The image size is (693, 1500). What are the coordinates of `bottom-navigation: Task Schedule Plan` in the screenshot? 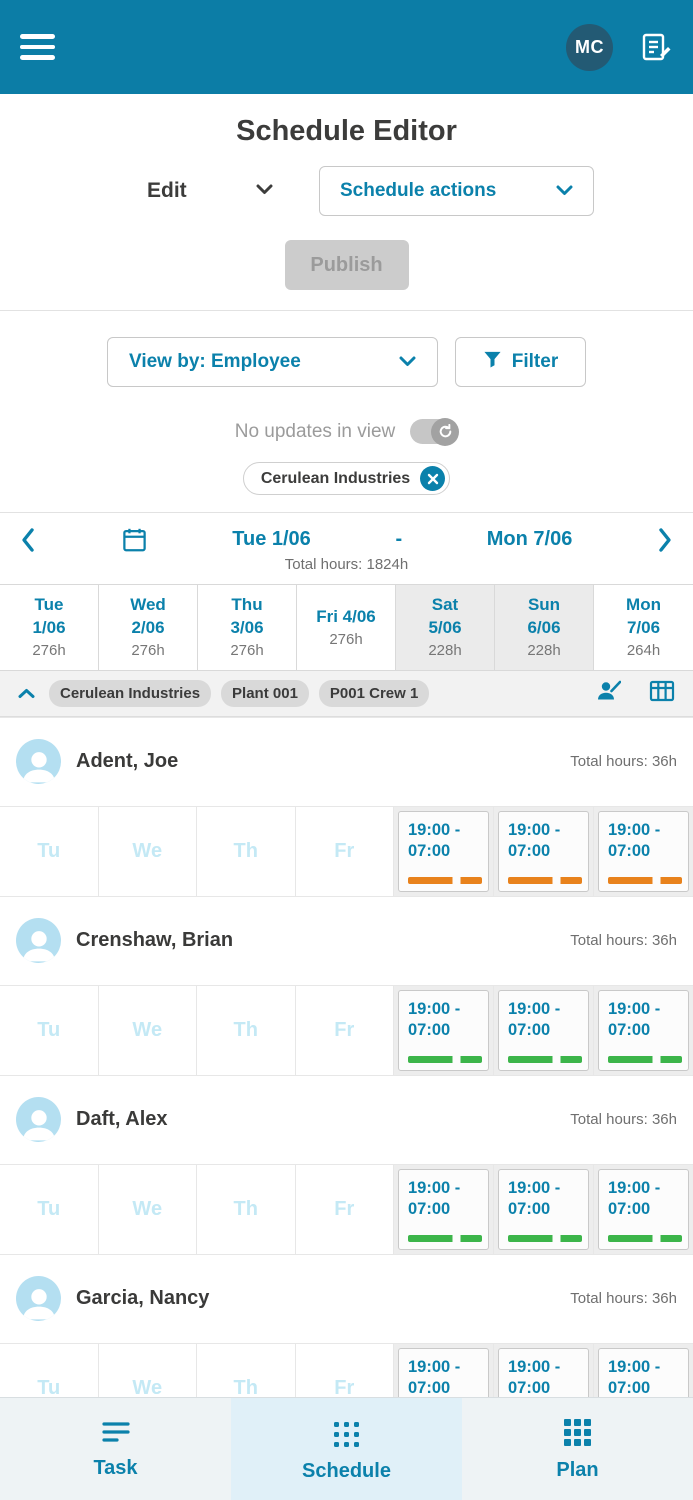 It's located at (346, 1448).